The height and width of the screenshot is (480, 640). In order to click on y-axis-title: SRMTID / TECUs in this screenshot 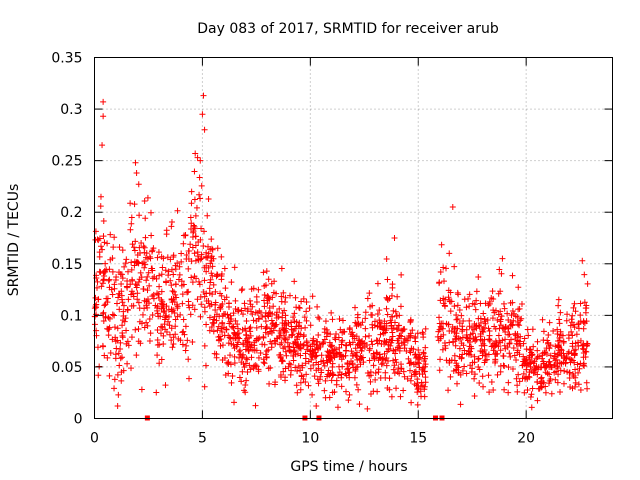, I will do `click(14, 240)`.